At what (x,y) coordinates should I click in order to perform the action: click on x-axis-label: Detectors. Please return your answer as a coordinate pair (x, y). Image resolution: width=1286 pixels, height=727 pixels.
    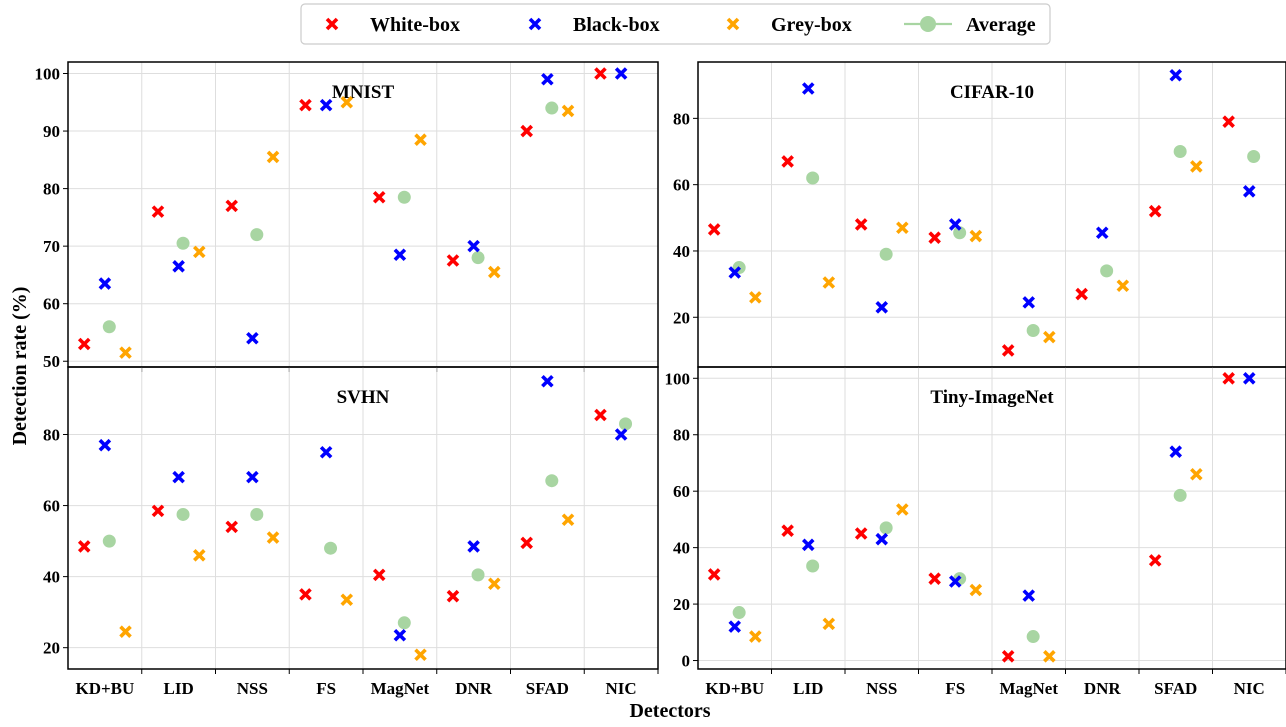
    Looking at the image, I should click on (669, 711).